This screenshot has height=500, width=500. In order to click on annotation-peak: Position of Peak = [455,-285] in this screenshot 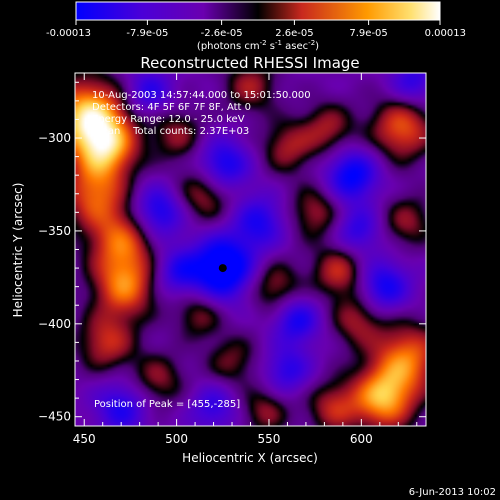, I will do `click(167, 404)`.